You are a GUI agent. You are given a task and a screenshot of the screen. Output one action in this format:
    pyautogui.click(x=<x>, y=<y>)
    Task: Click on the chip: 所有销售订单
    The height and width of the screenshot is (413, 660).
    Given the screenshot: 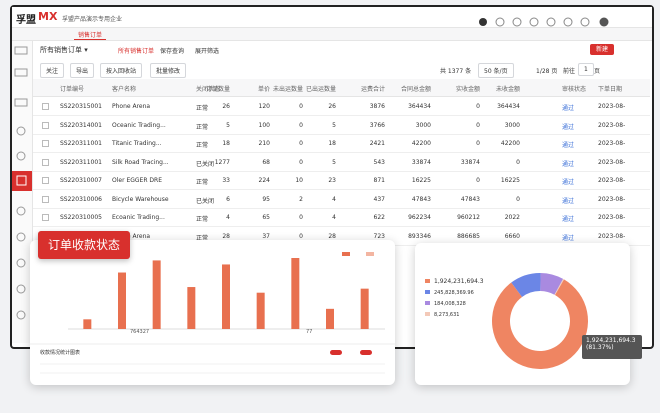 What is the action you would take?
    pyautogui.click(x=136, y=51)
    